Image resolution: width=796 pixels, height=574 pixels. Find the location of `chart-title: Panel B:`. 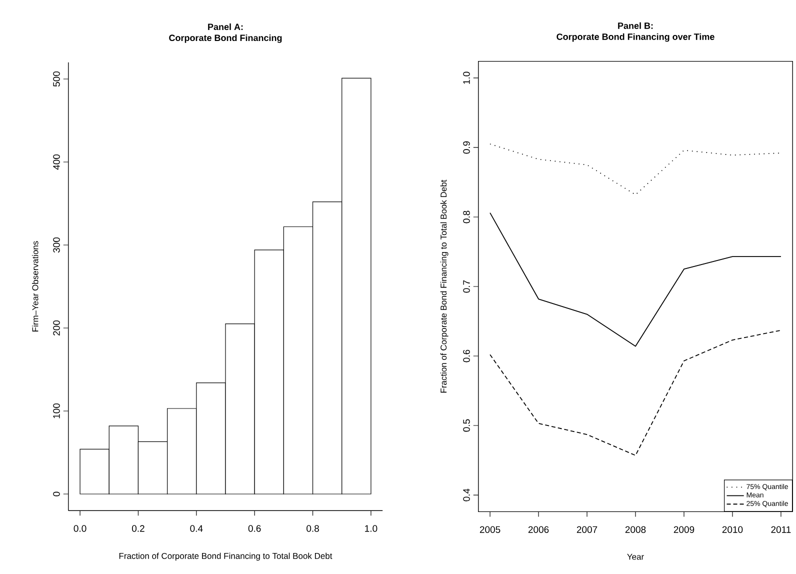

chart-title: Panel B: is located at coordinates (635, 25).